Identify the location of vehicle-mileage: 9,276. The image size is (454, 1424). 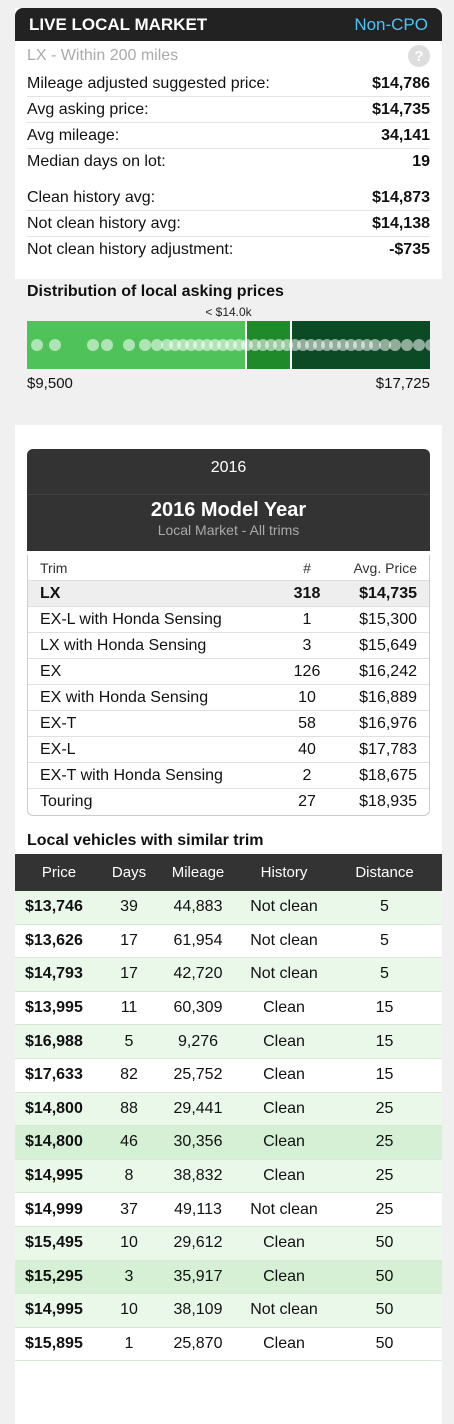
(198, 1041).